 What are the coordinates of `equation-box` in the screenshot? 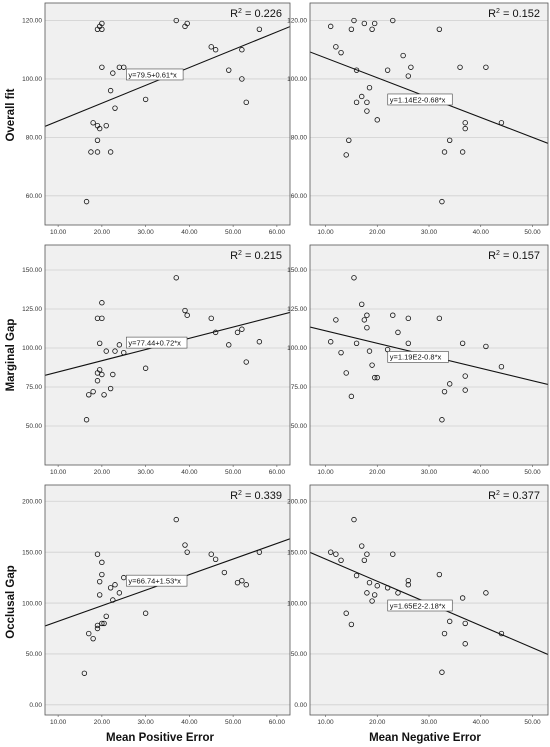 It's located at (418, 357).